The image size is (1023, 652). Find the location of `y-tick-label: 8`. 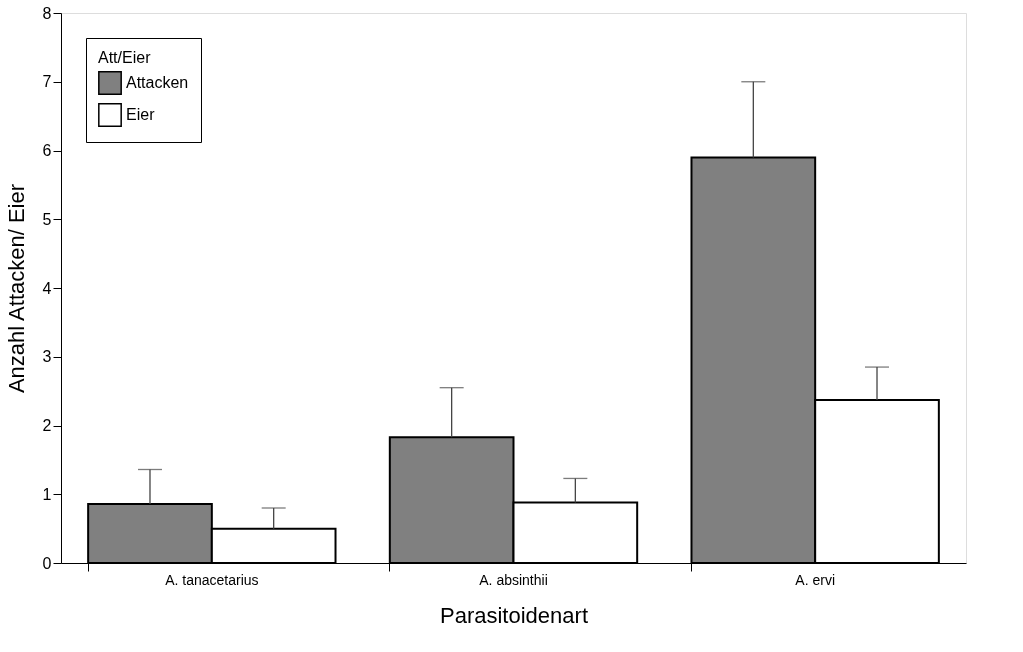

y-tick-label: 8 is located at coordinates (47, 13).